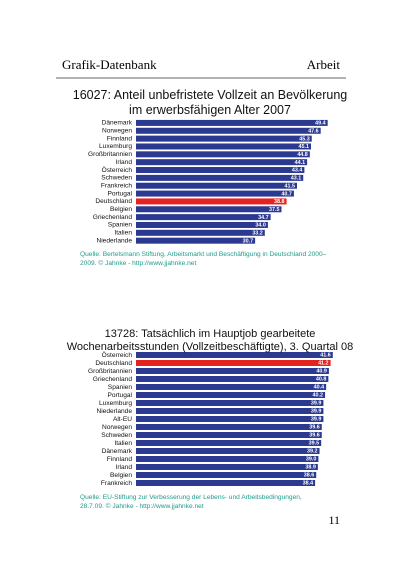 The width and height of the screenshot is (400, 566). What do you see at coordinates (319, 388) in the screenshot?
I see `value-label: 40.4` at bounding box center [319, 388].